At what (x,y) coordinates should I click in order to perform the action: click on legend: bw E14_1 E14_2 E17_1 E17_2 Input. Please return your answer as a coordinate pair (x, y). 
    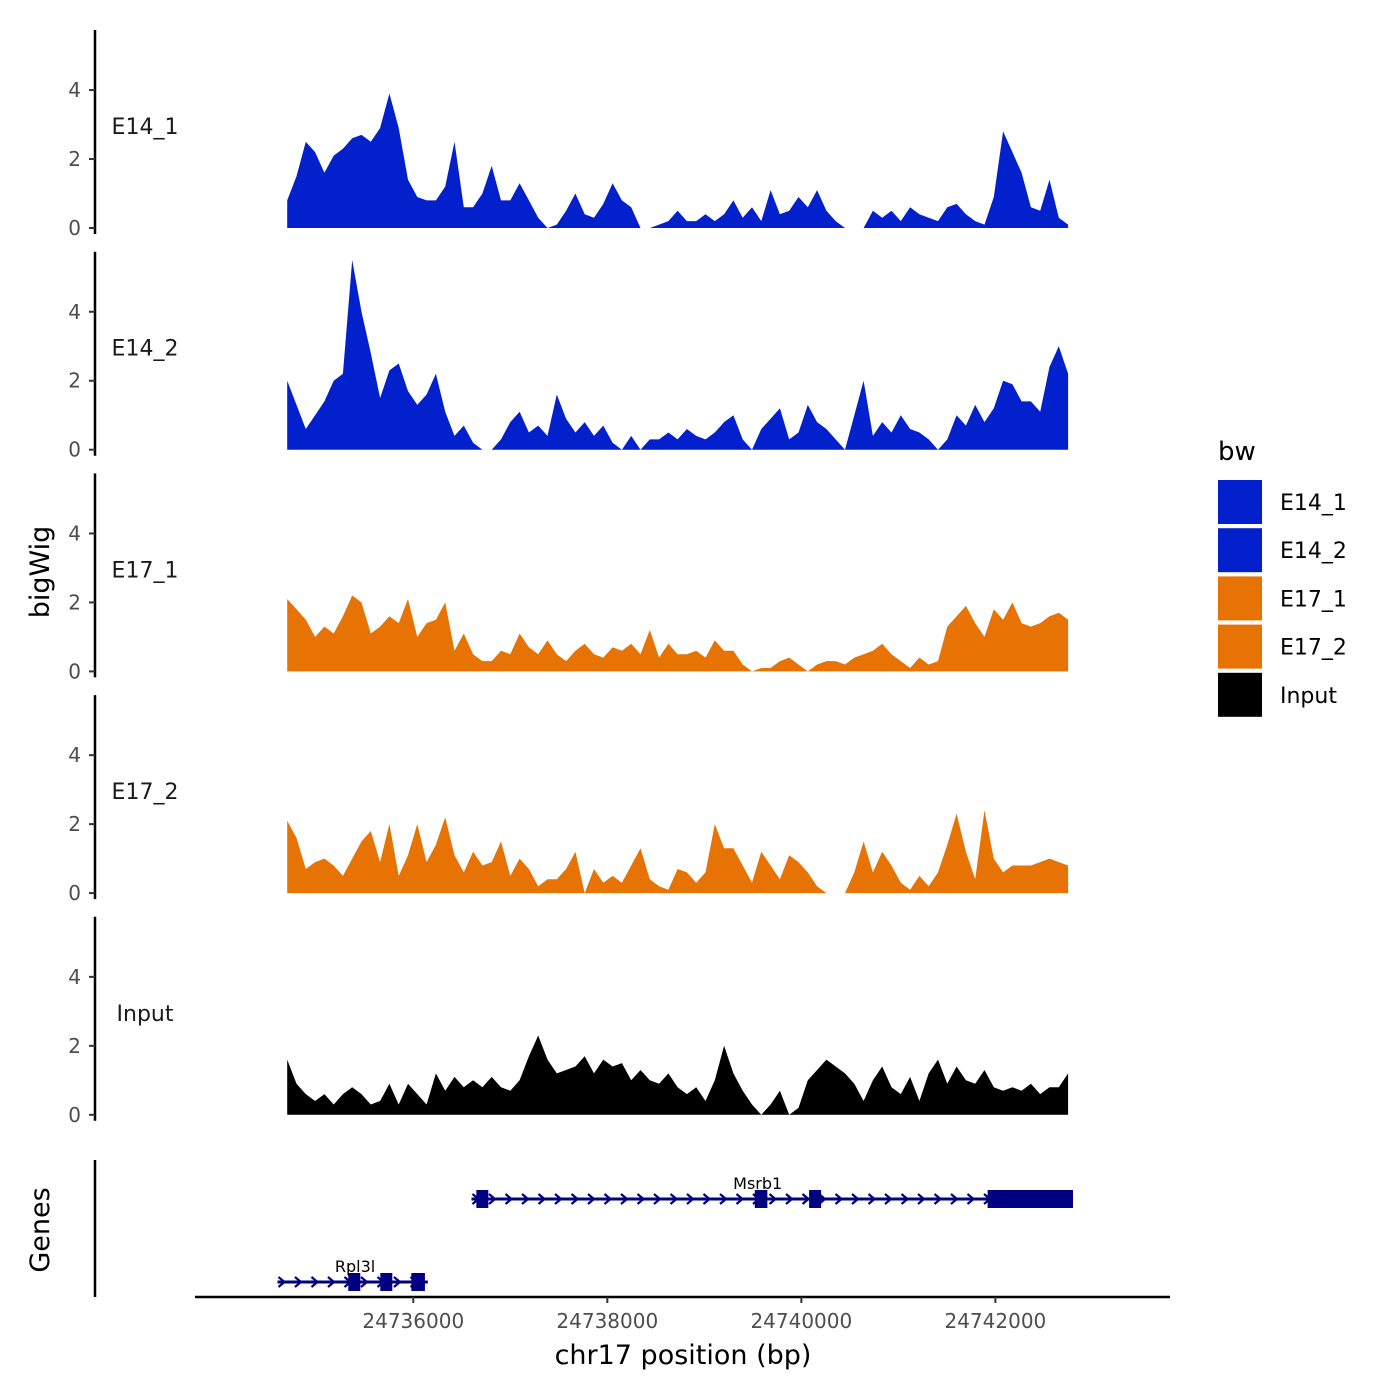
    Looking at the image, I should click on (1282, 577).